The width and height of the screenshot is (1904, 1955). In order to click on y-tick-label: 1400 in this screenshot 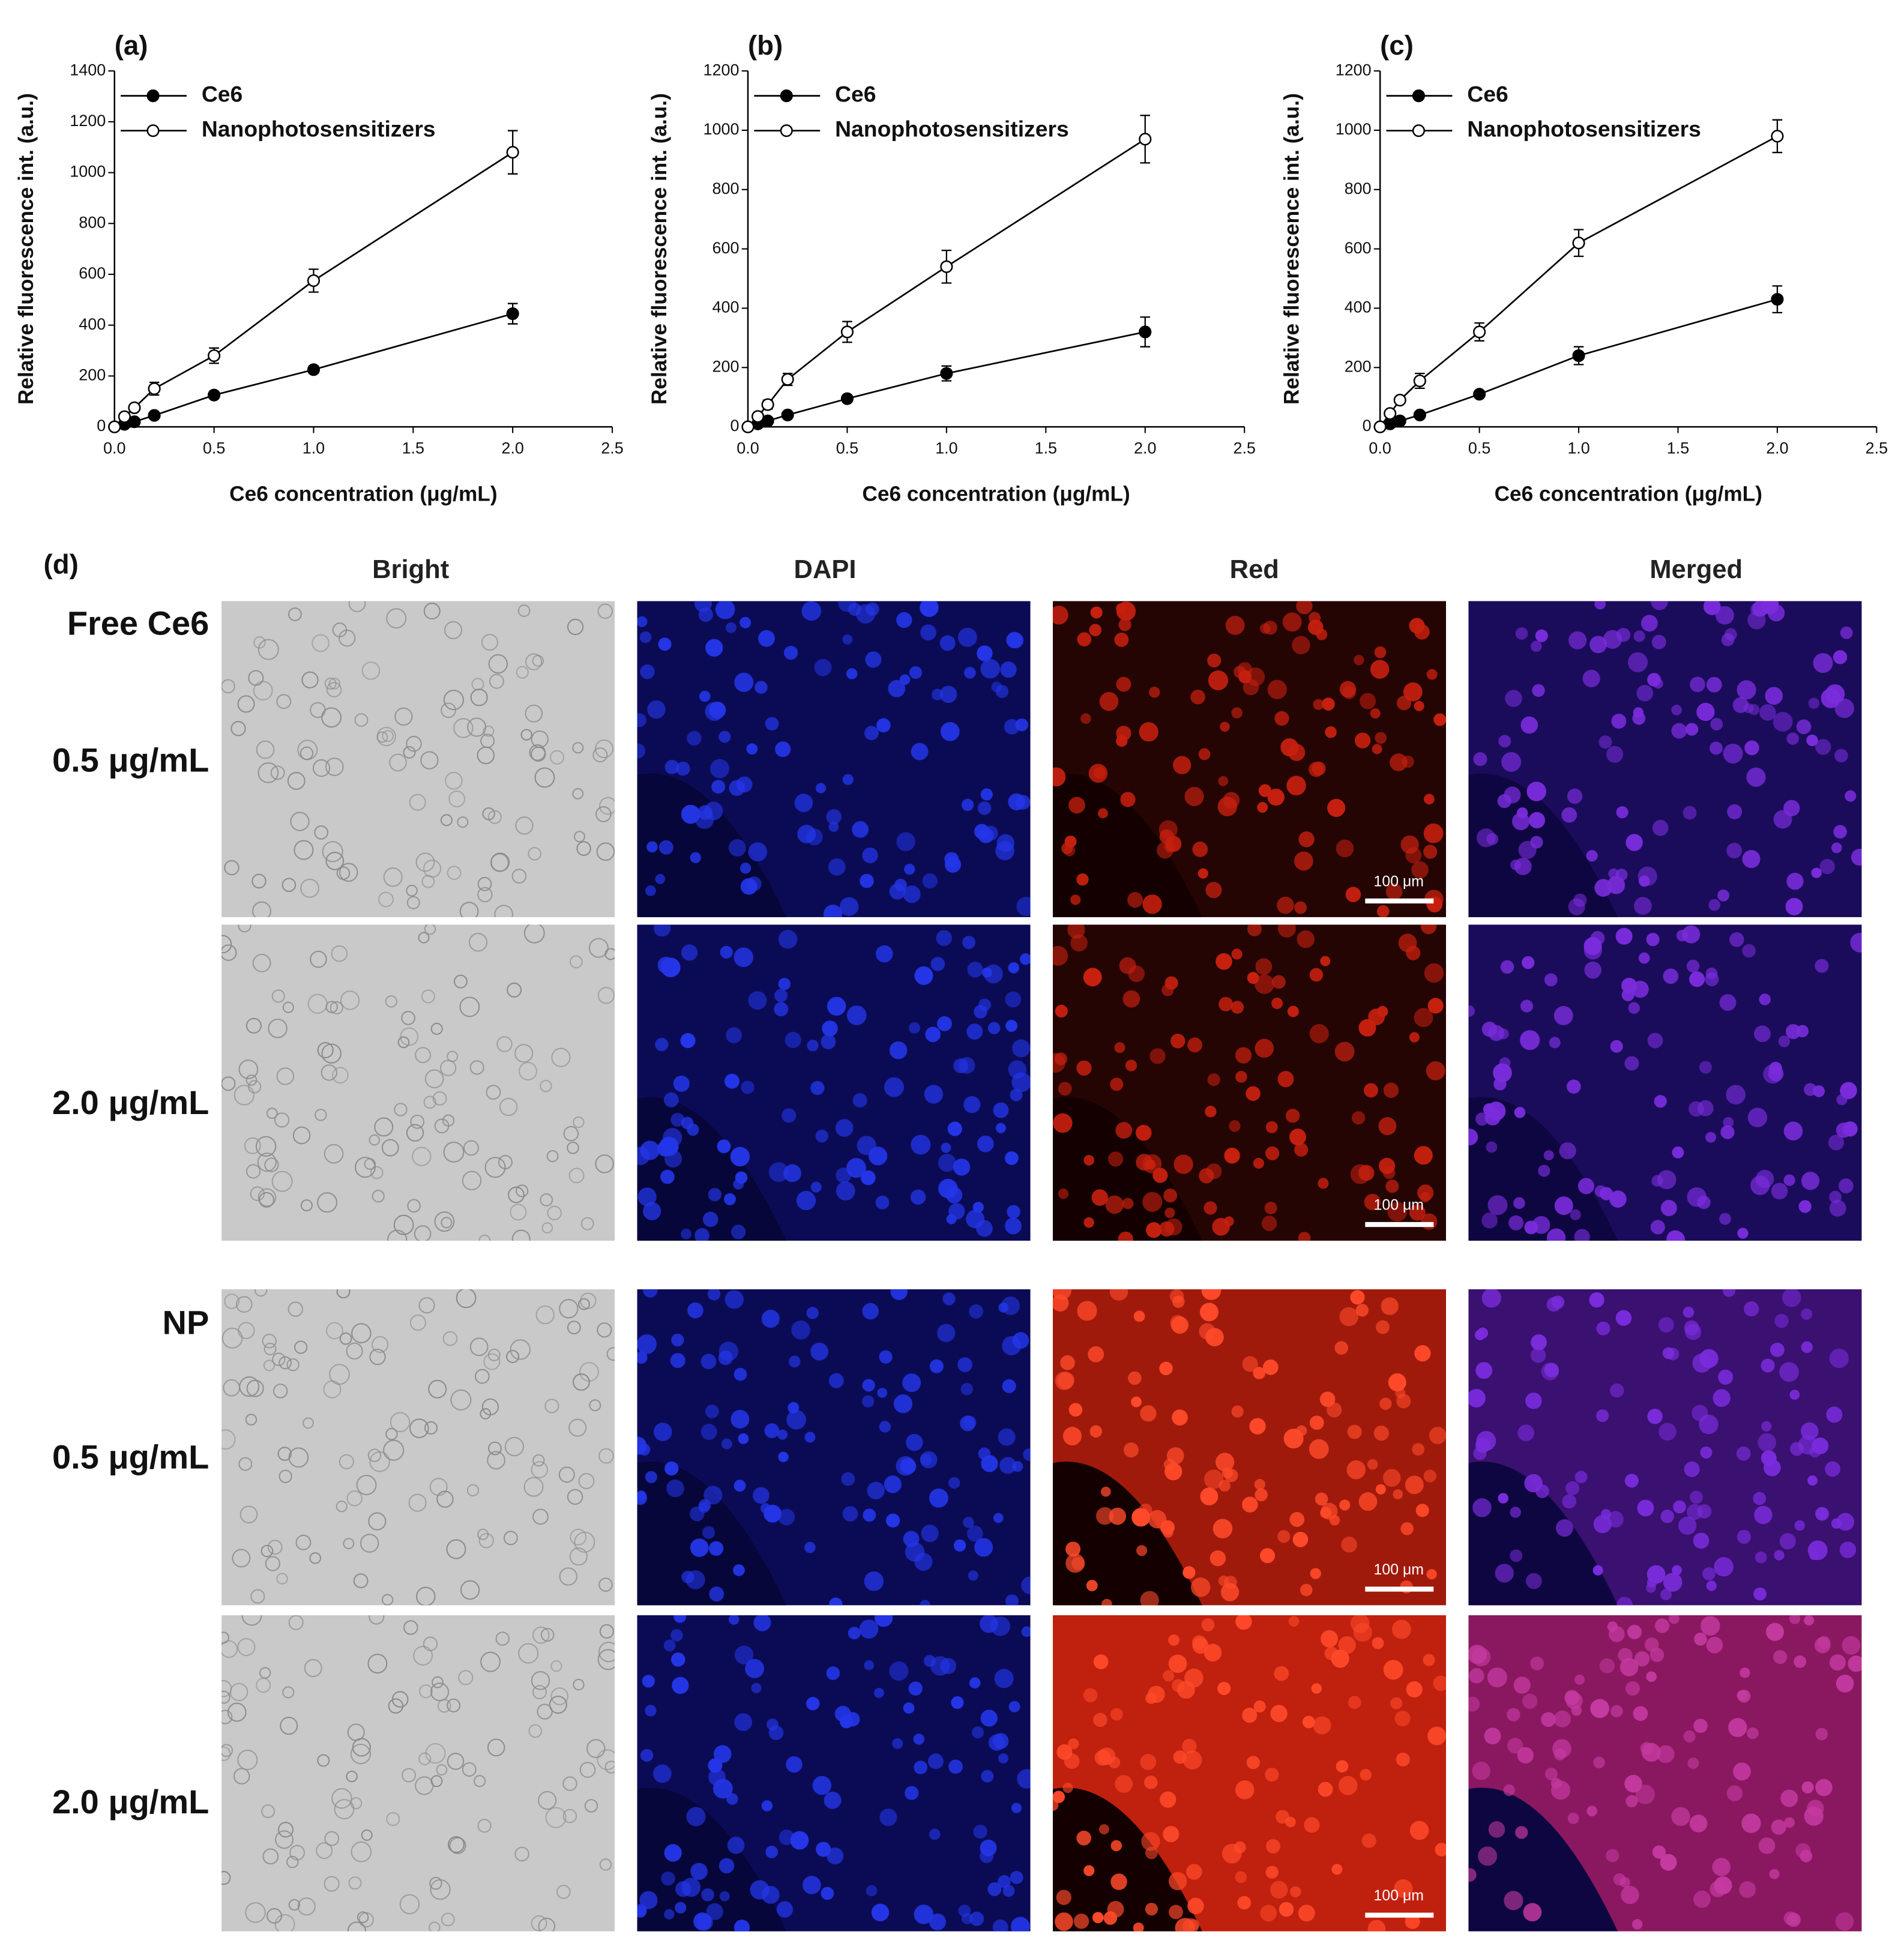, I will do `click(88, 70)`.